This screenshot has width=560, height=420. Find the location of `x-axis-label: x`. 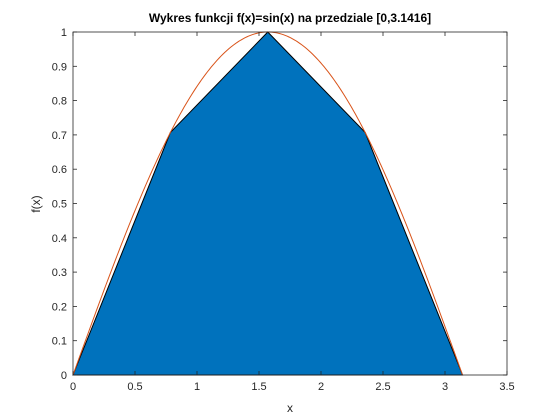

x-axis-label: x is located at coordinates (290, 408).